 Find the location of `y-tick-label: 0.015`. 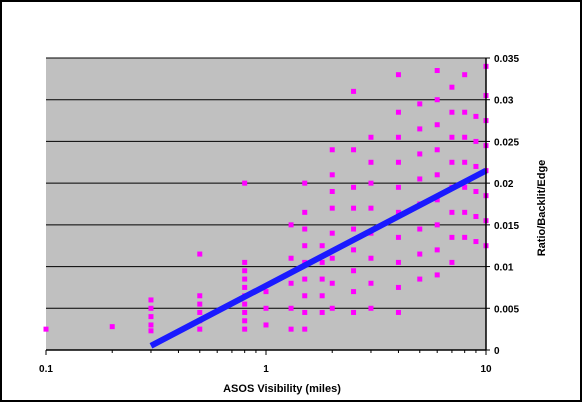

y-tick-label: 0.015 is located at coordinates (506, 226).